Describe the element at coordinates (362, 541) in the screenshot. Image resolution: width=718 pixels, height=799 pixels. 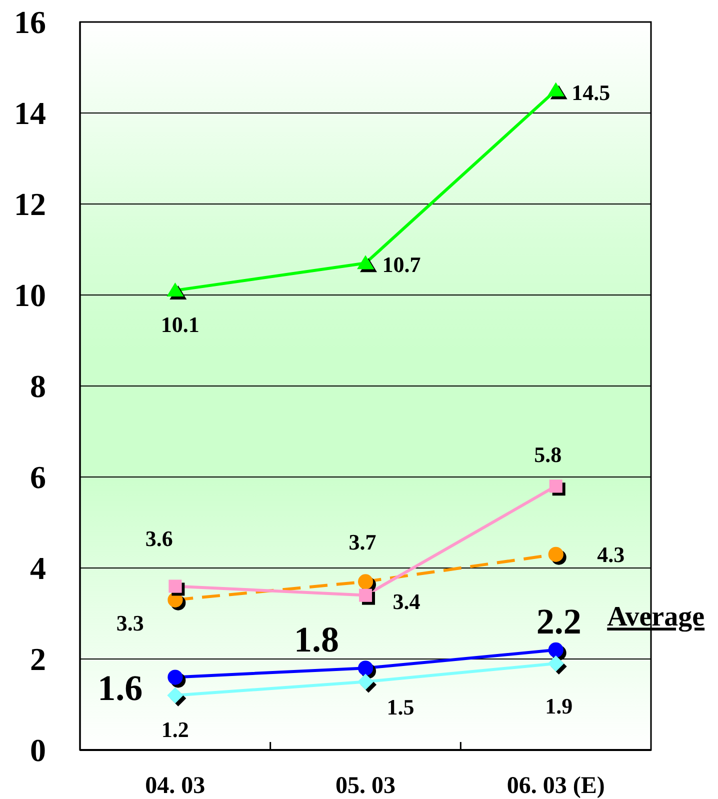
I see `data-label: 3.7` at that location.